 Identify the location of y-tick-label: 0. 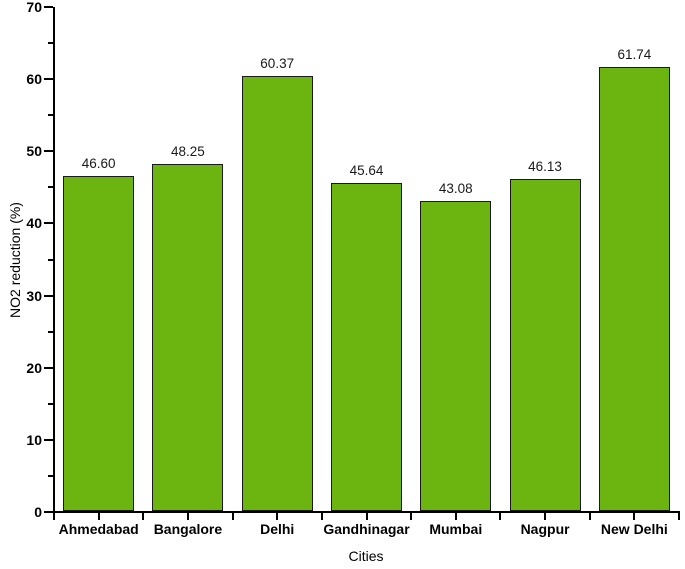
(38, 512).